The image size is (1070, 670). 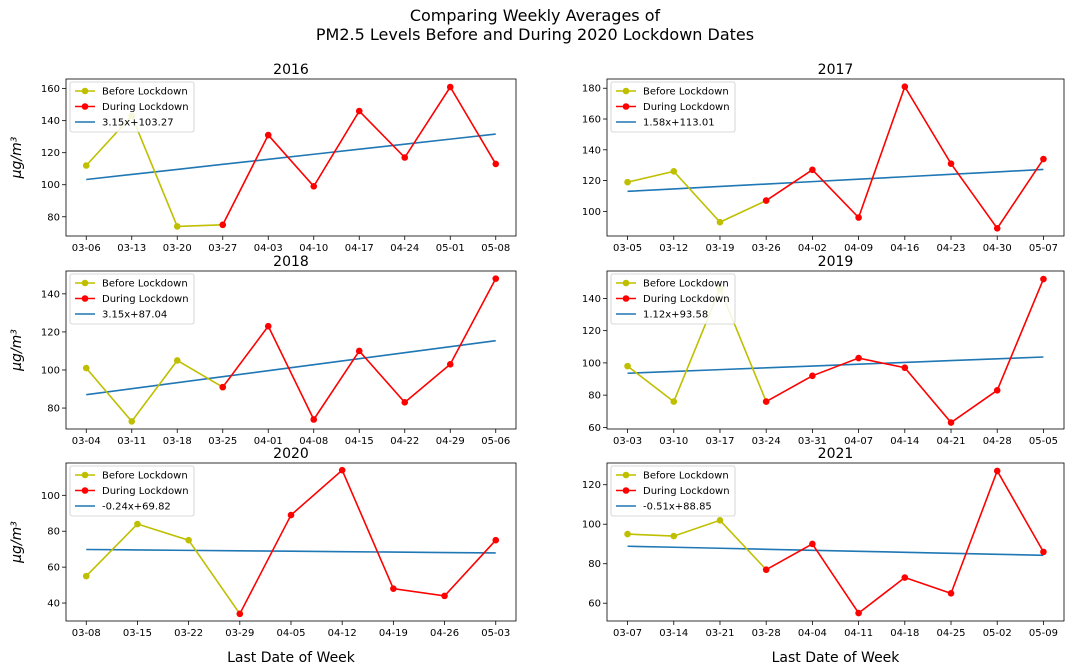 I want to click on x-tick-label: 04-23, so click(x=950, y=248).